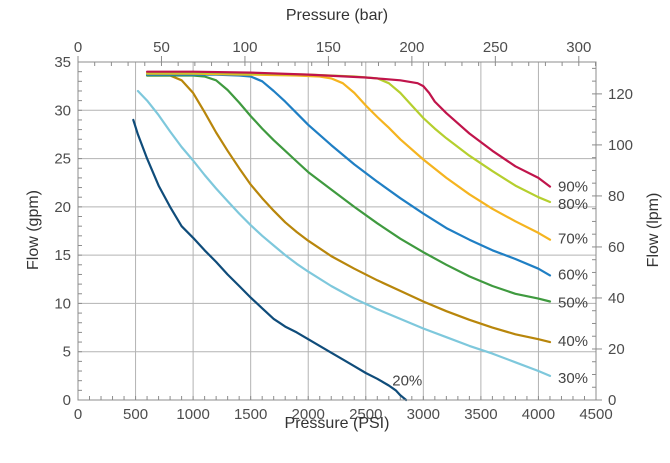 This screenshot has height=463, width=670. What do you see at coordinates (33, 230) in the screenshot?
I see `y-axis-title: Flow (gpm)` at bounding box center [33, 230].